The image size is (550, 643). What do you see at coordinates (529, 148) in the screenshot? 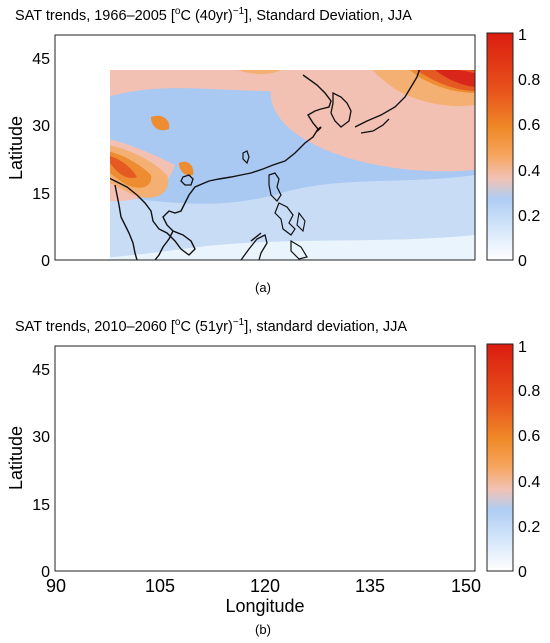
I see `colorbar-ticks-a: 0 0.2 0.4 0.6 0.8 1` at bounding box center [529, 148].